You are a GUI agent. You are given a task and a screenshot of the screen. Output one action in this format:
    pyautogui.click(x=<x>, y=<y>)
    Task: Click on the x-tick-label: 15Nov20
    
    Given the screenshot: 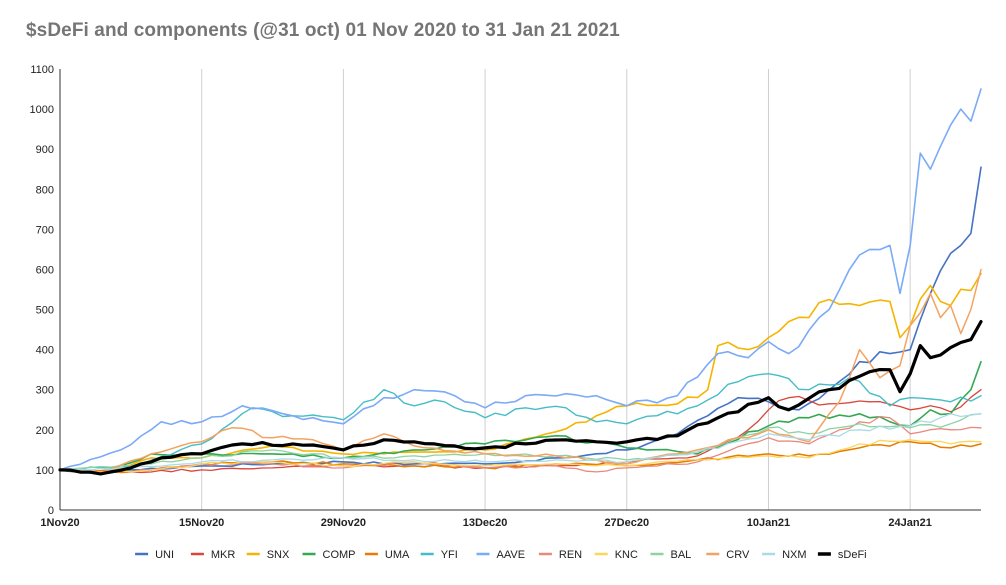 What is the action you would take?
    pyautogui.click(x=201, y=523)
    